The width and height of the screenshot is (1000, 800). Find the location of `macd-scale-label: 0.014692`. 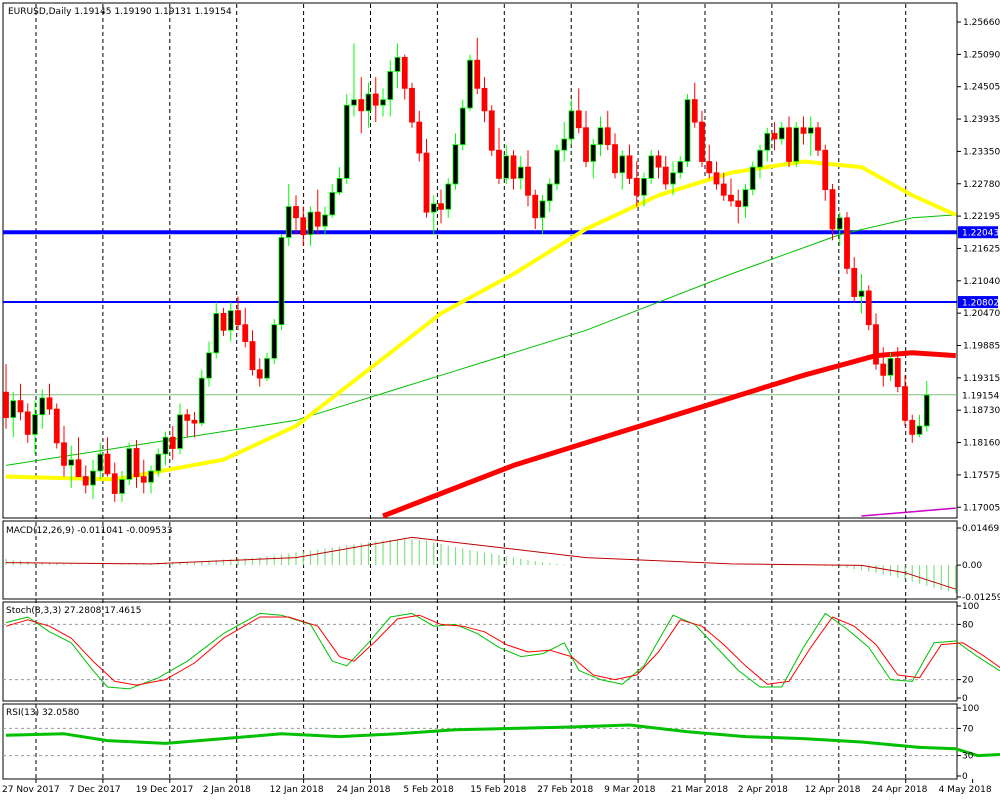

macd-scale-label: 0.014692 is located at coordinates (981, 529).